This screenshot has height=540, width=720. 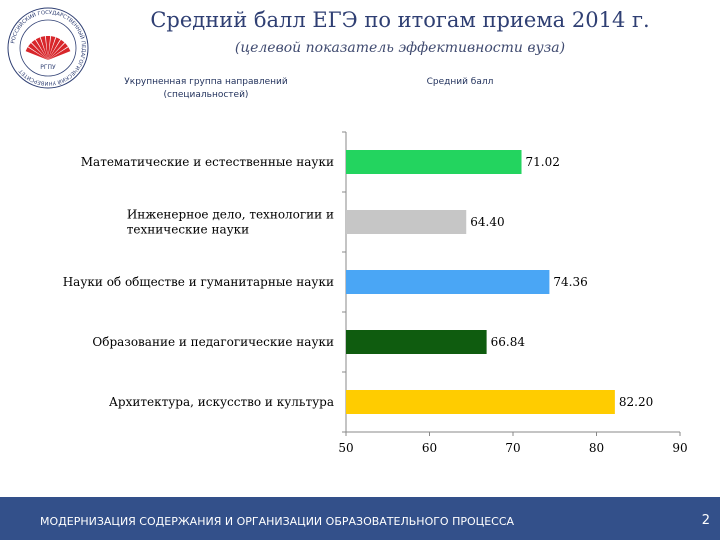 I want to click on category-label: Математические и естественные науки, so click(x=207, y=162).